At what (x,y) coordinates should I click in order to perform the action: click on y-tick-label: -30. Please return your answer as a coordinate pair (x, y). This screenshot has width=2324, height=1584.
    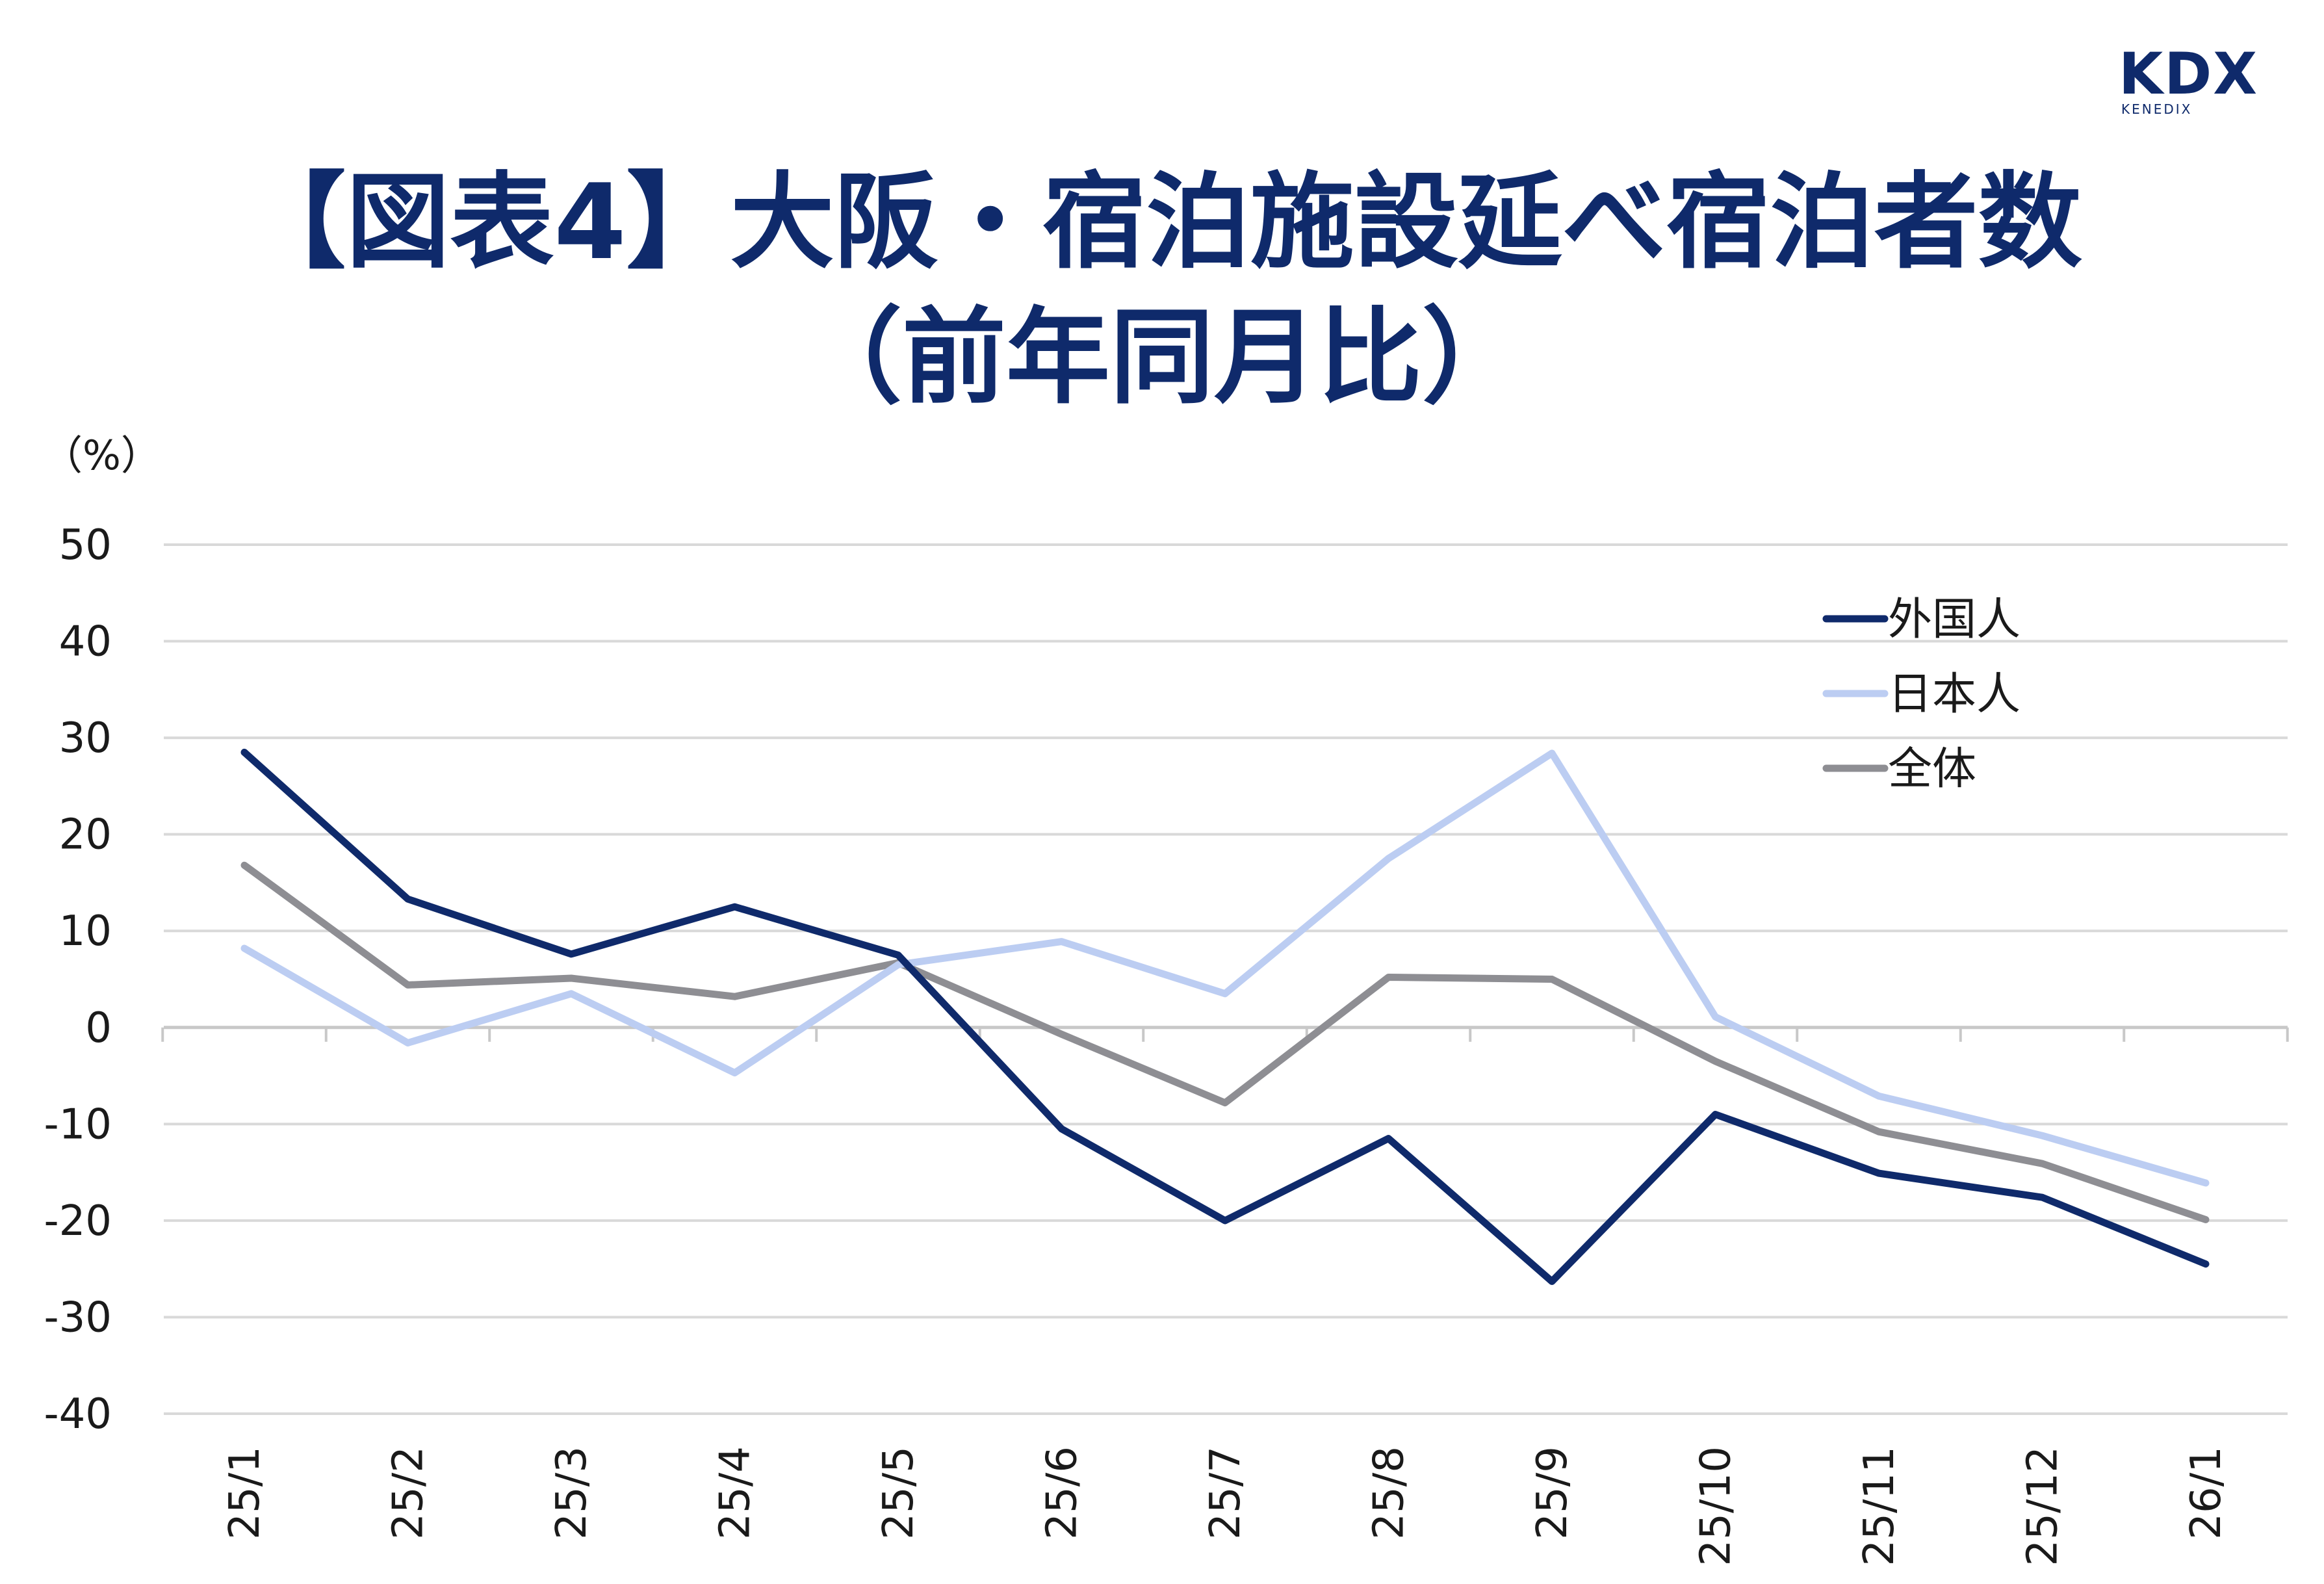
    Looking at the image, I should click on (78, 1317).